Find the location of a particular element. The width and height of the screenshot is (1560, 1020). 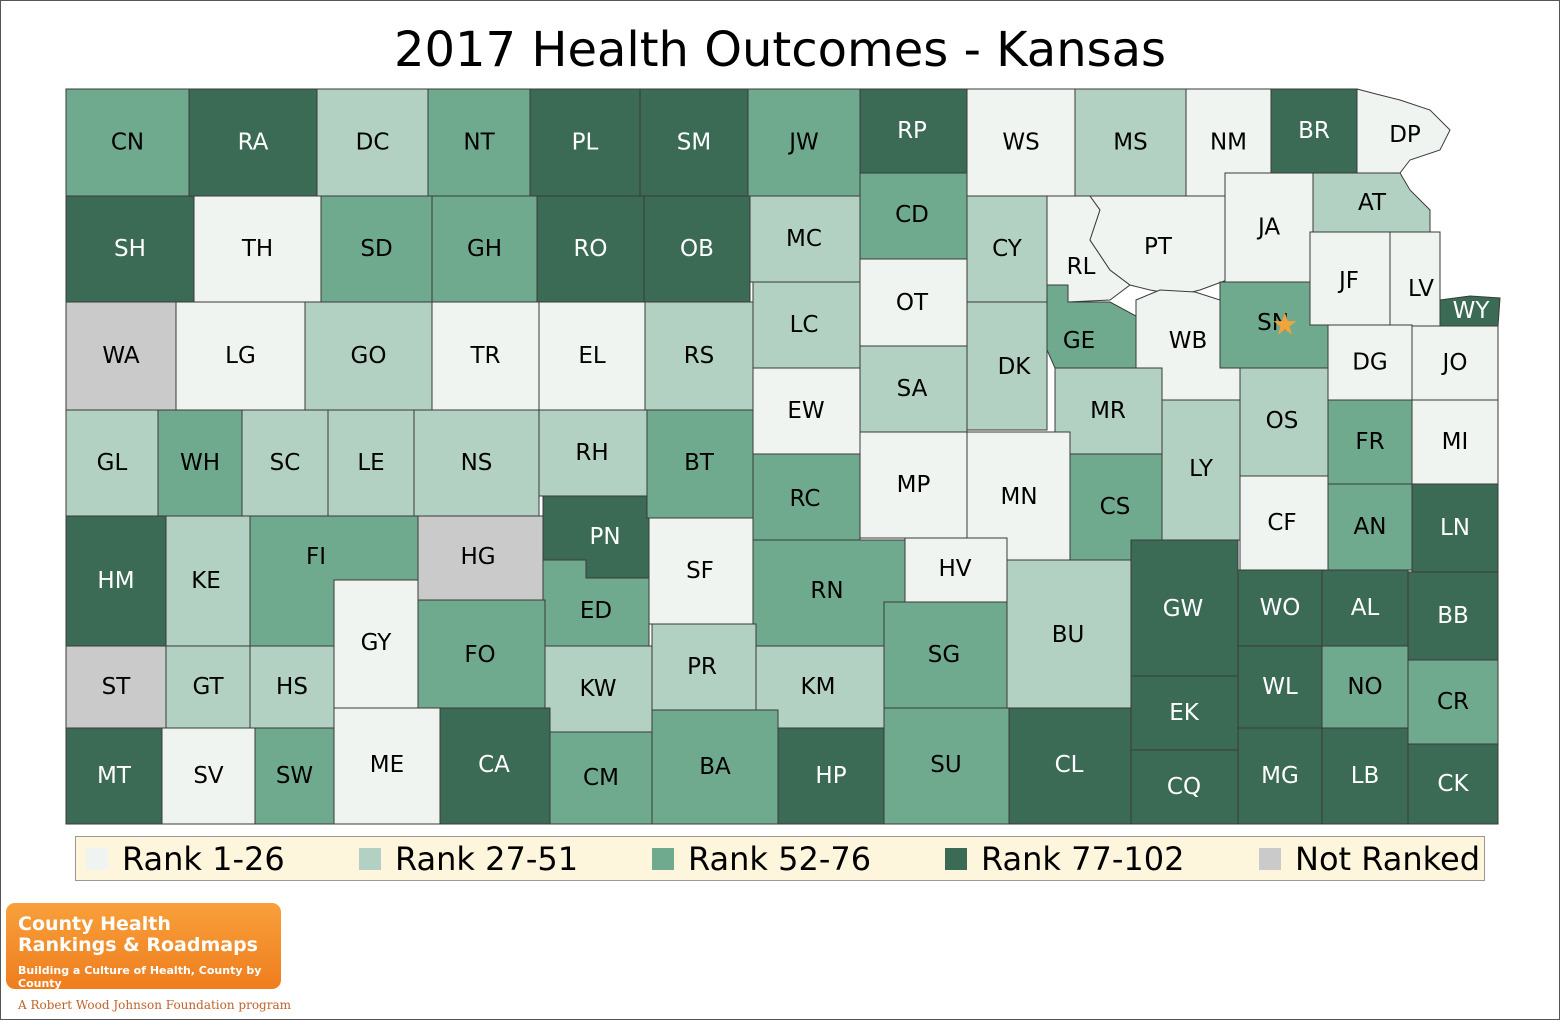

county-label-hg: HG is located at coordinates (477, 557).